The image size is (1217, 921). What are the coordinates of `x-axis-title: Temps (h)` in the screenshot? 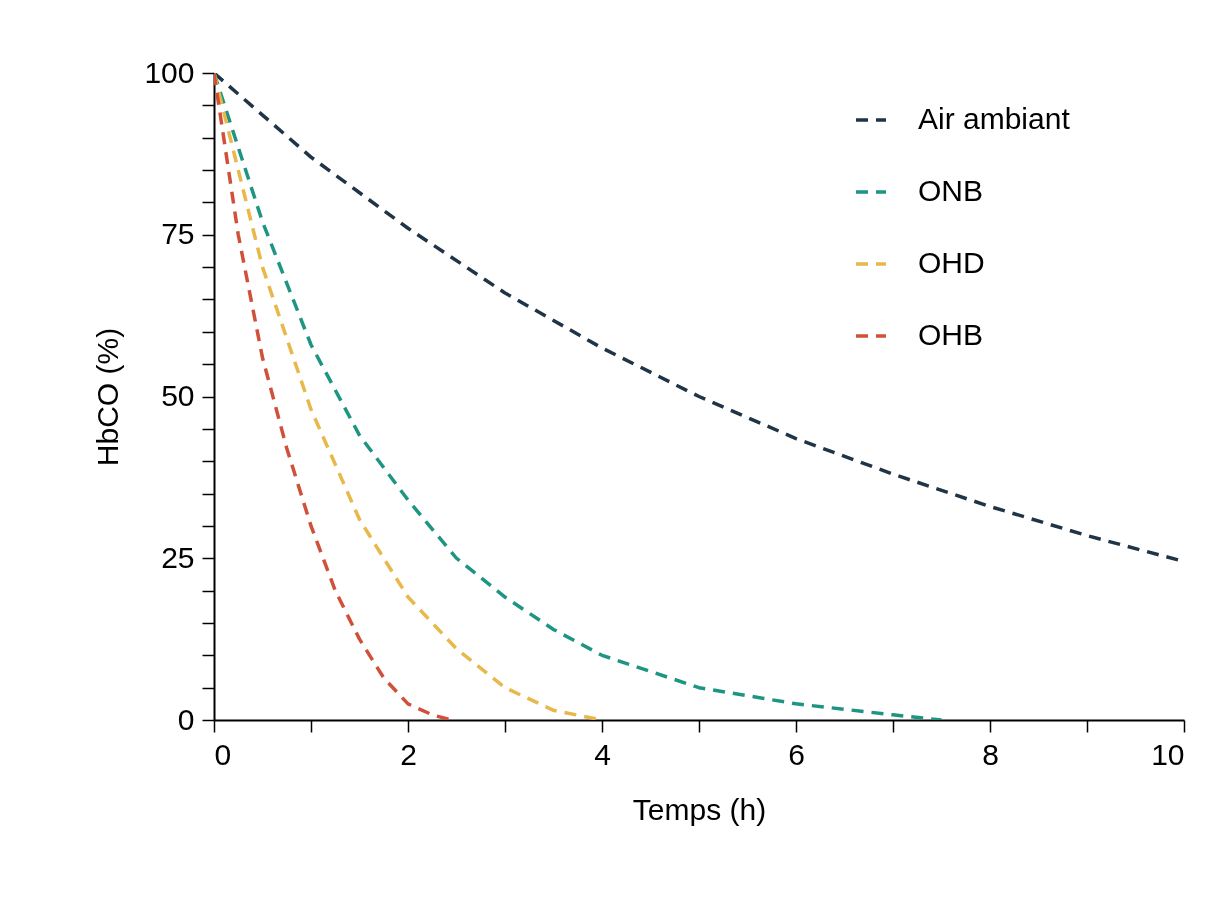 It's located at (699, 809).